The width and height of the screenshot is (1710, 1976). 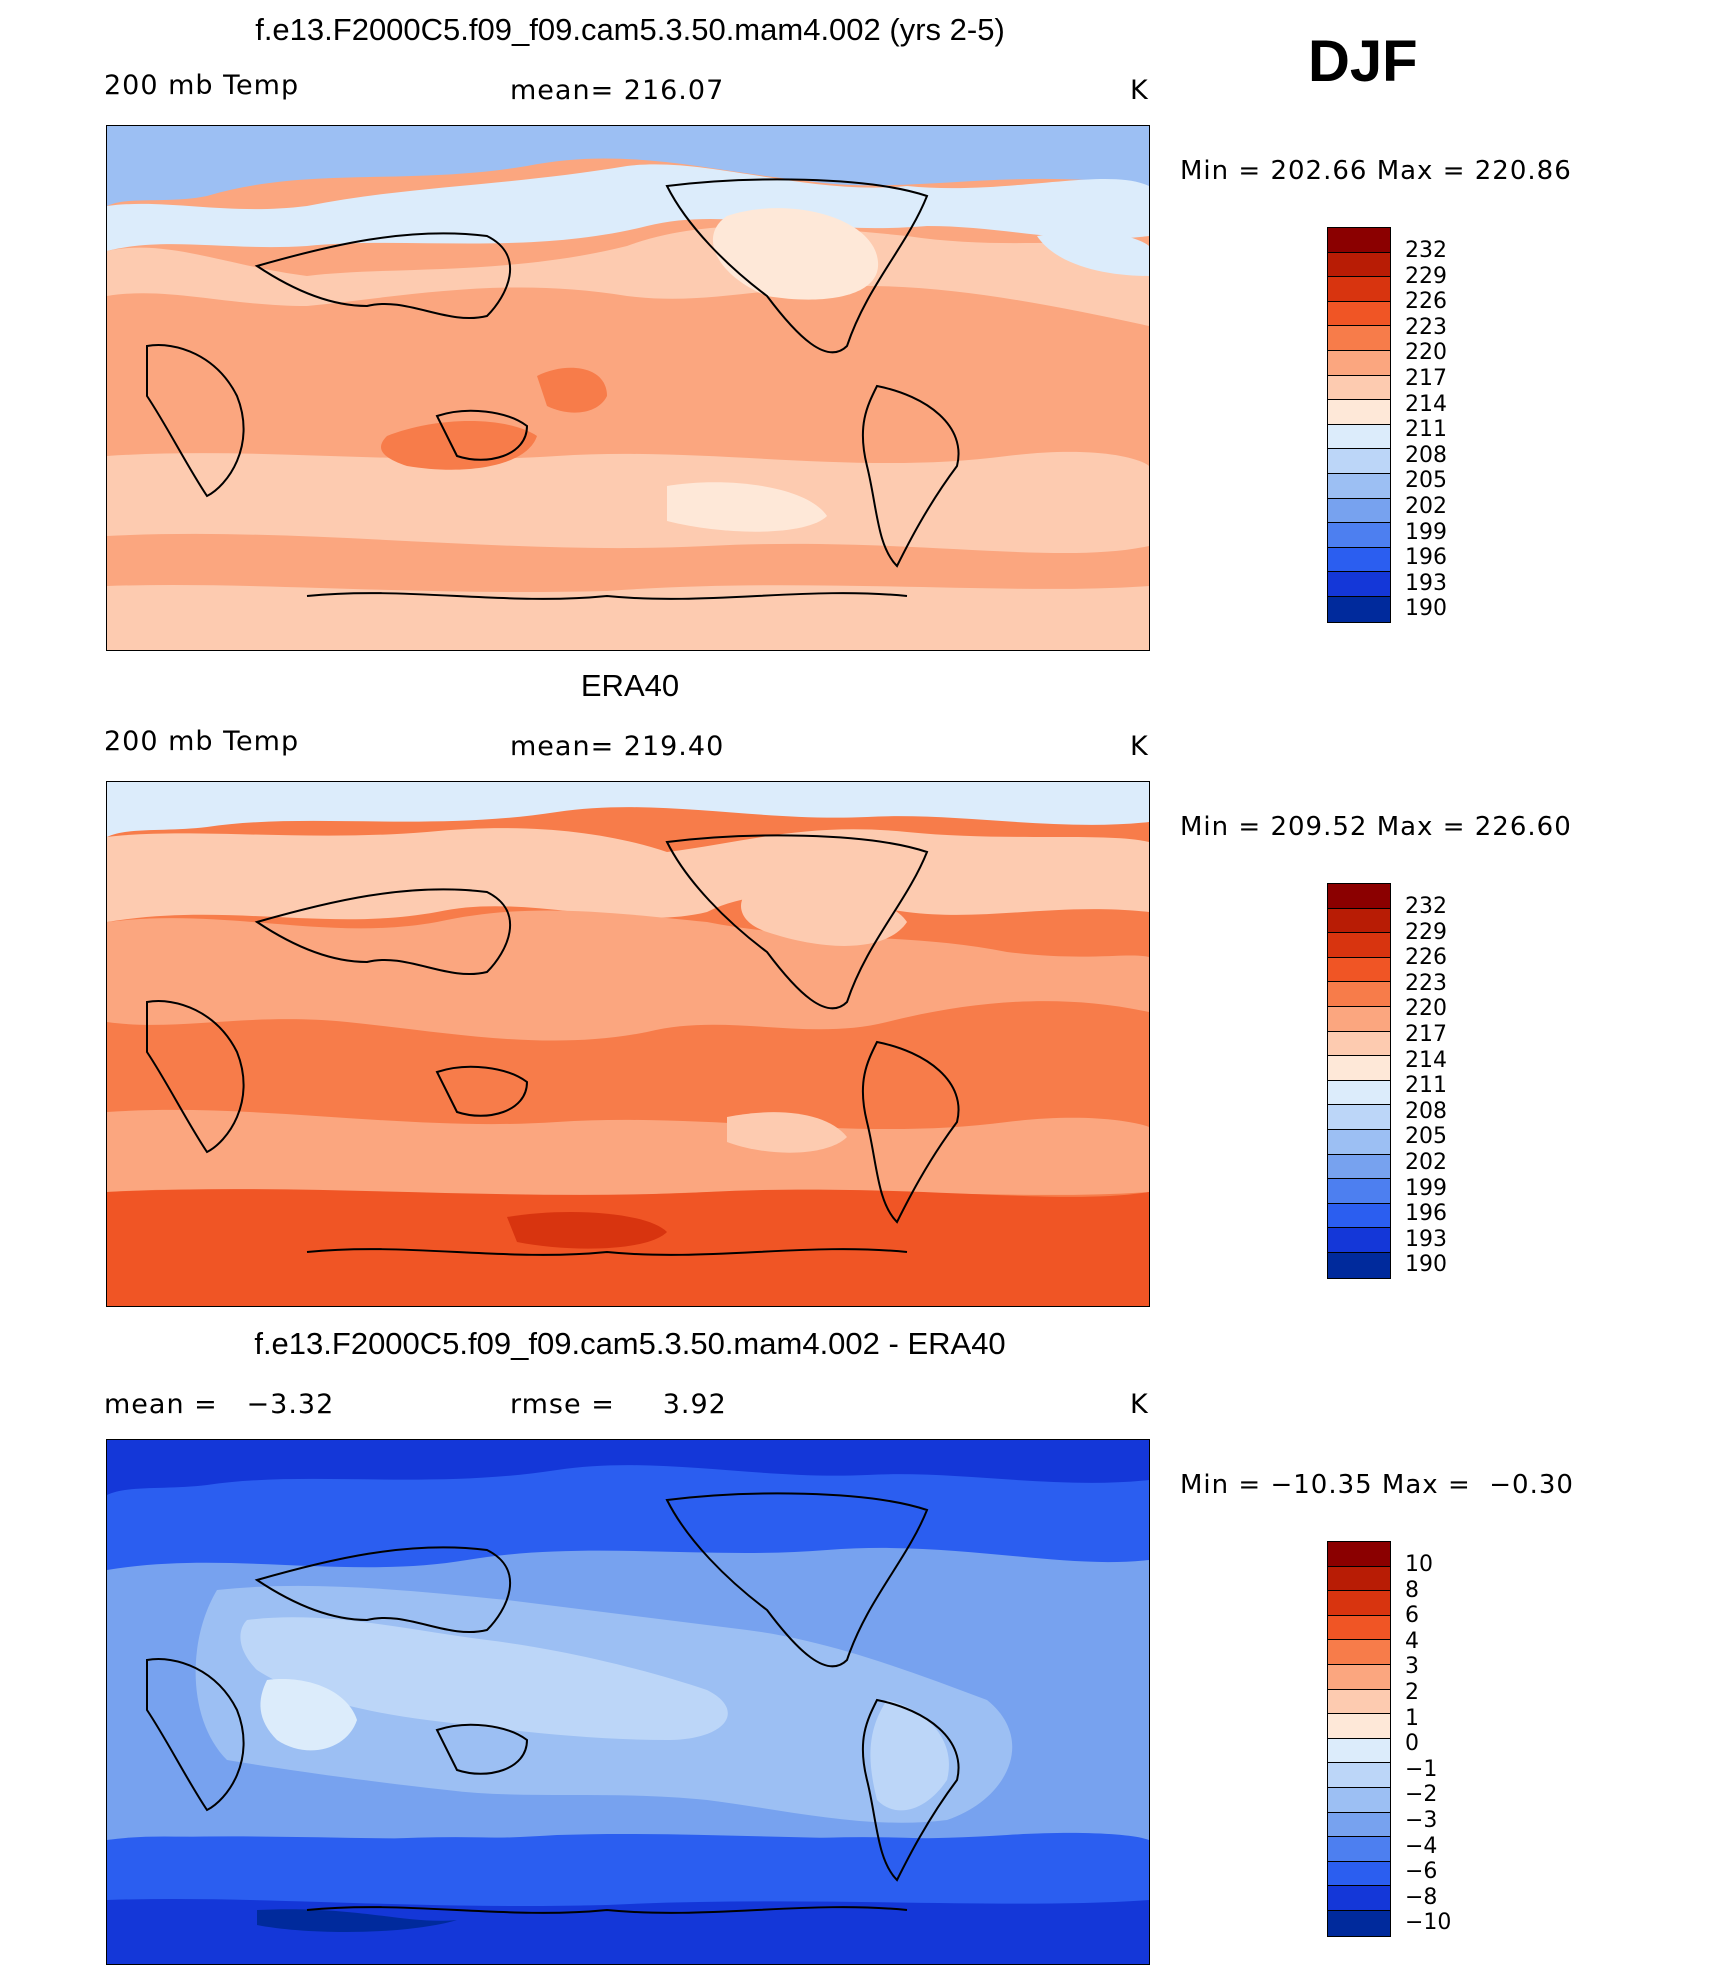 I want to click on rmse-label: rmse = 3.92, so click(x=618, y=1404).